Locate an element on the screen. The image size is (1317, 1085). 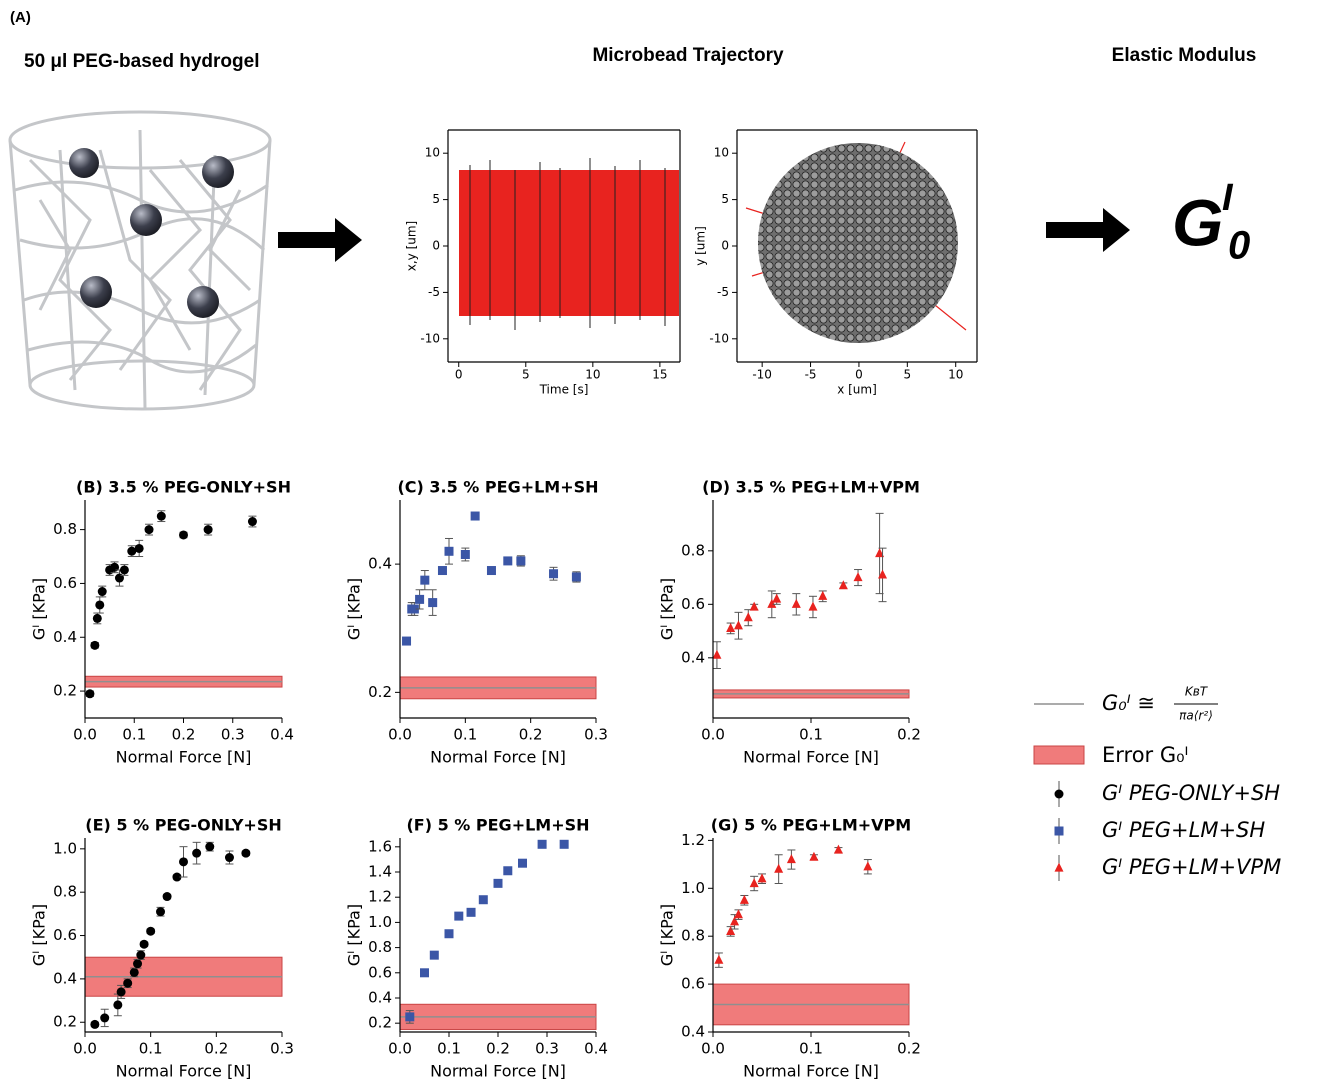
chart-title: (F) 5 % PEG+LM+SH is located at coordinates (497, 825).